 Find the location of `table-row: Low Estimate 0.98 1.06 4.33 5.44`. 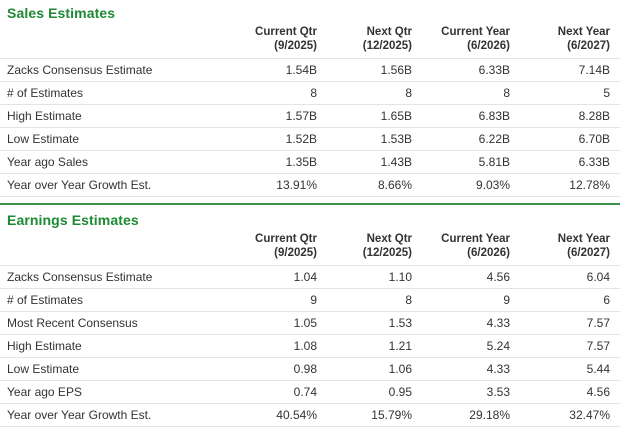

table-row: Low Estimate 0.98 1.06 4.33 5.44 is located at coordinates (310, 369).